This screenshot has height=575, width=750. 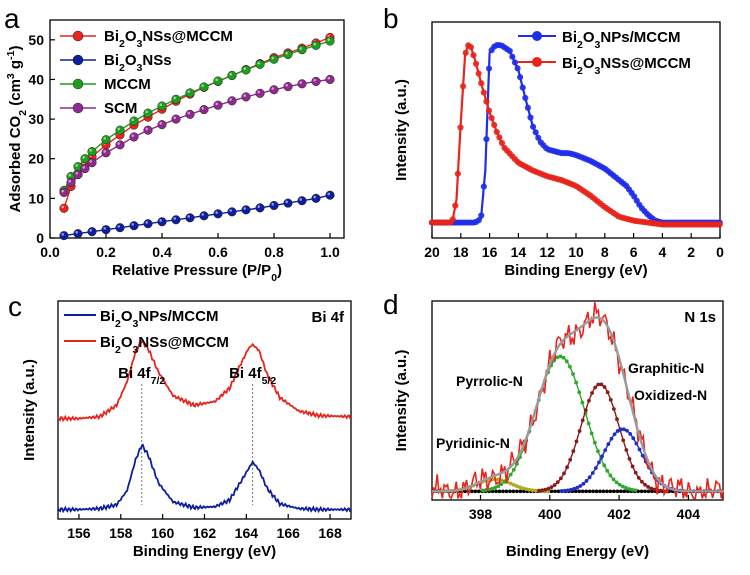 I want to click on x-tick-label: 160, so click(x=163, y=533).